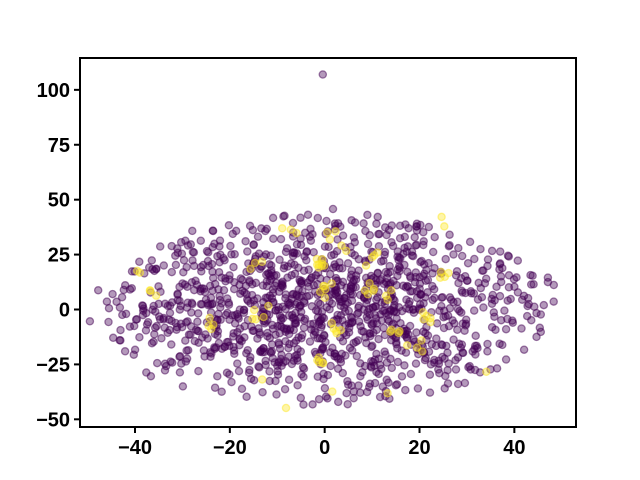 Image resolution: width=640 pixels, height=480 pixels. Describe the element at coordinates (419, 448) in the screenshot. I see `x-tick-label: 20` at that location.